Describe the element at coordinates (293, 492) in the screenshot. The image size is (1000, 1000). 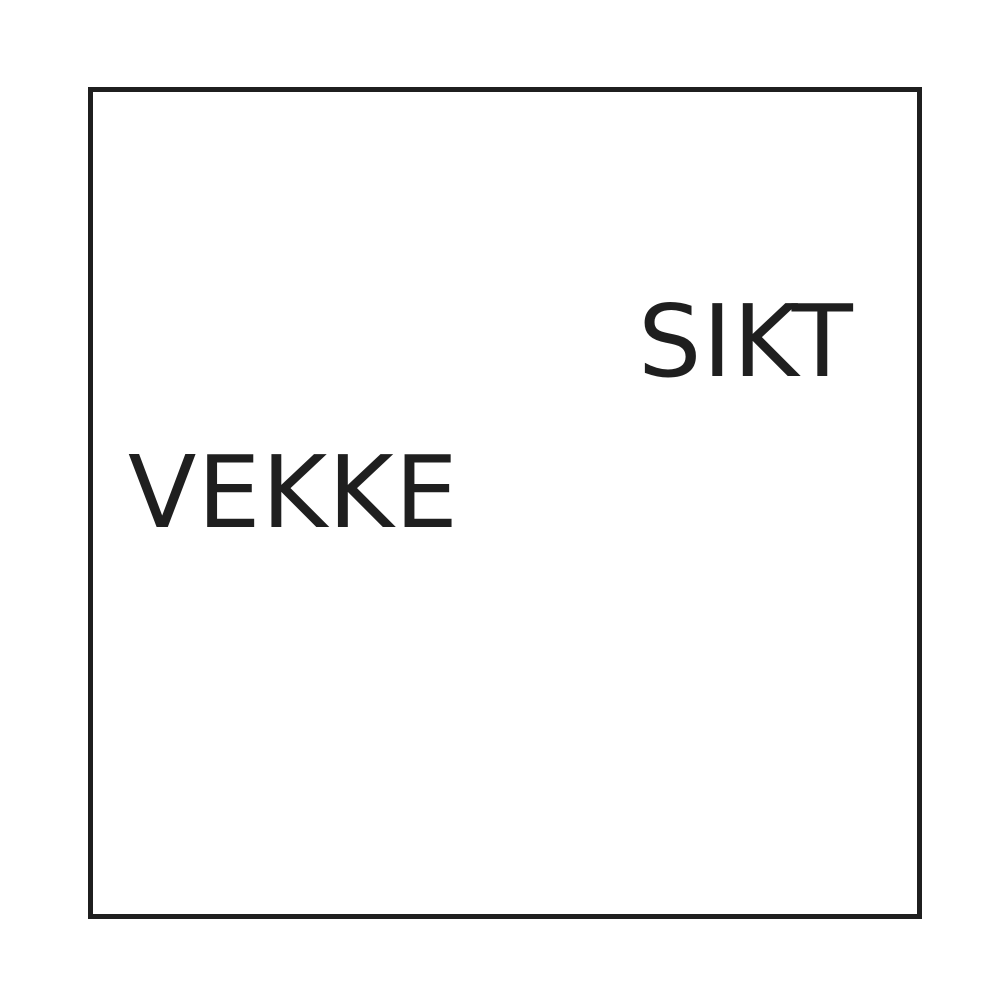
I see `word-vekke: VEKKE` at that location.